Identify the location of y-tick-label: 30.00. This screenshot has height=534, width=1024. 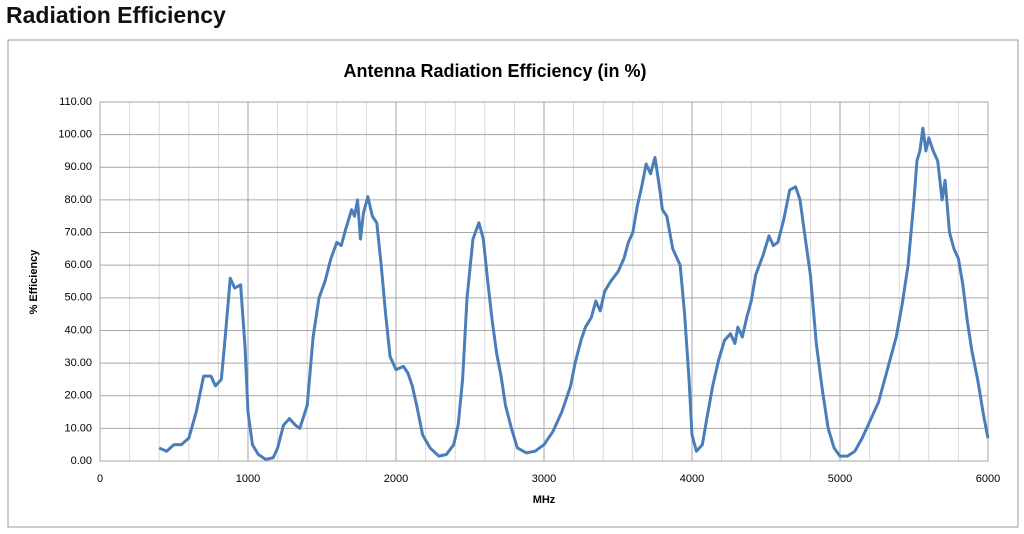
(78, 363).